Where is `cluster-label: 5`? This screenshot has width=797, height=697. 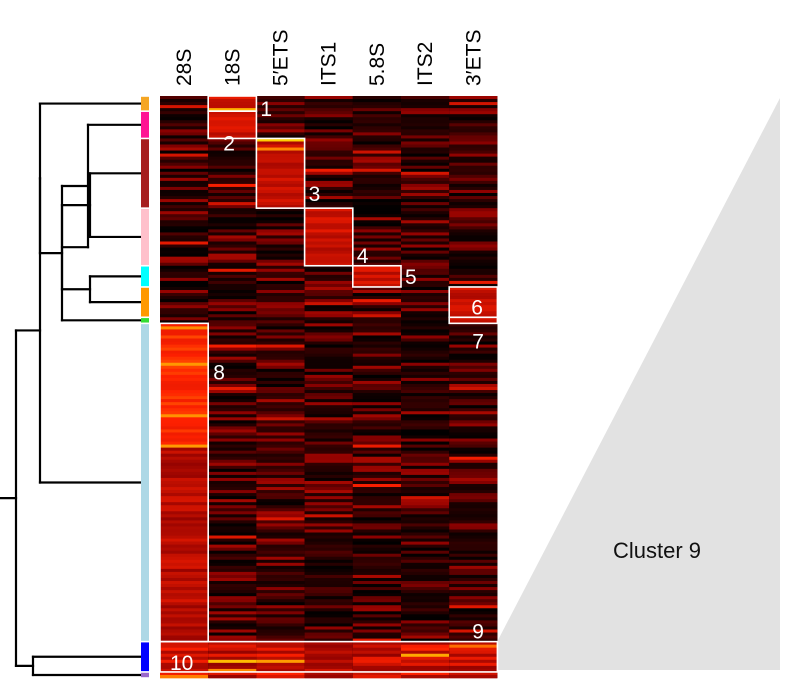 cluster-label: 5 is located at coordinates (411, 277).